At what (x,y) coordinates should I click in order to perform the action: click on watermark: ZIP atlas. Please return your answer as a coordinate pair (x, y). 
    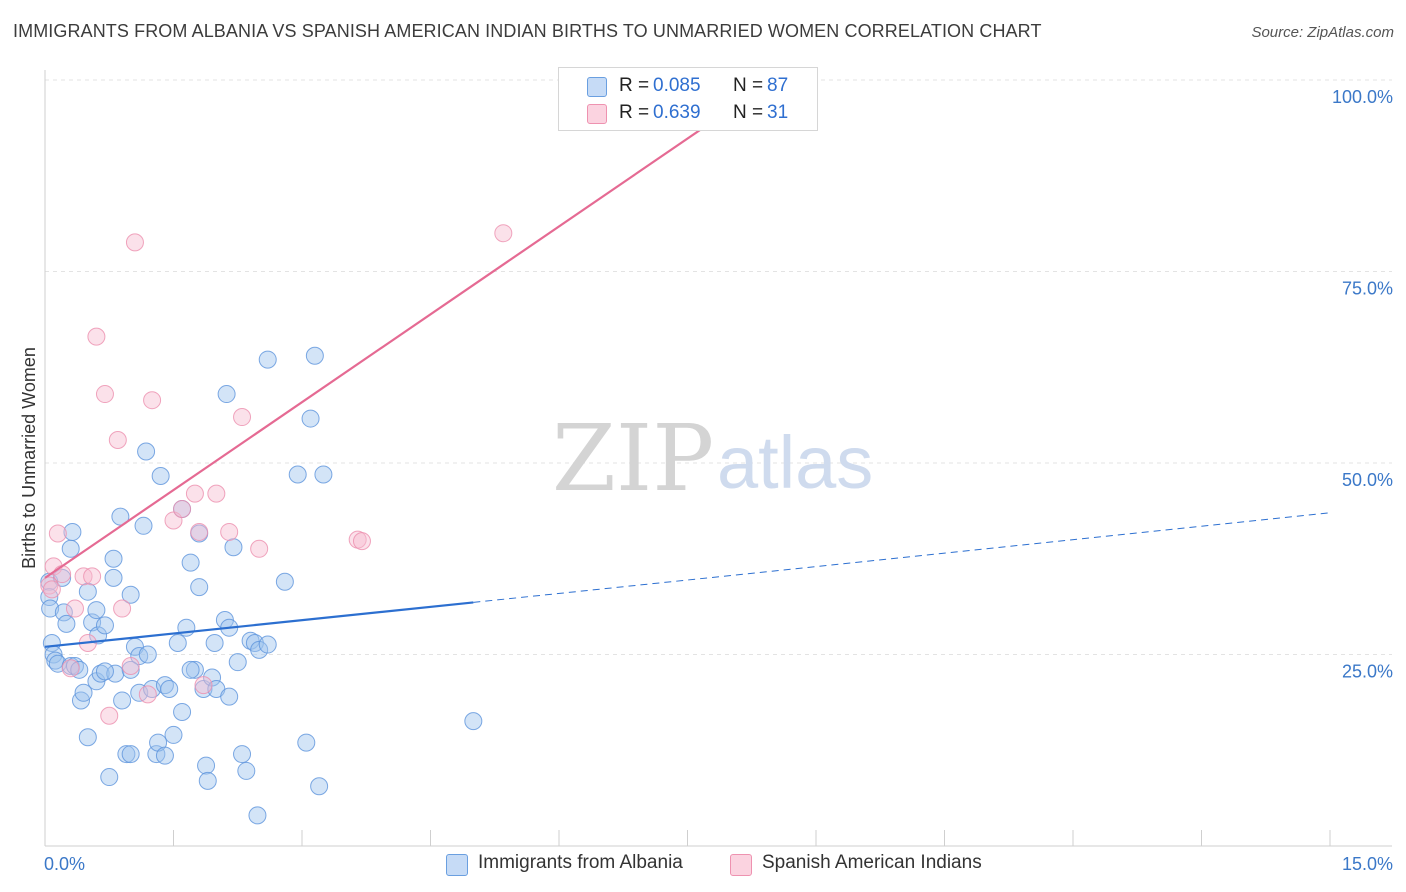
    Looking at the image, I should click on (712, 458).